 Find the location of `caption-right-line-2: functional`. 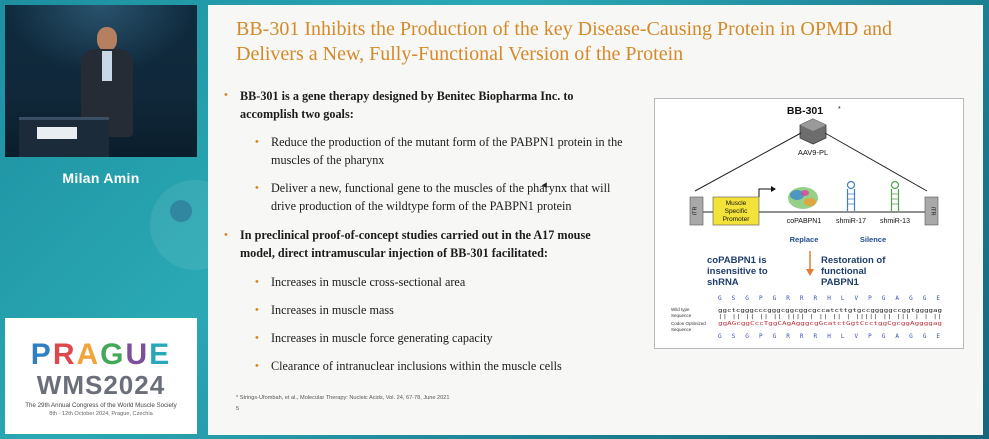

caption-right-line-2: functional is located at coordinates (843, 271).